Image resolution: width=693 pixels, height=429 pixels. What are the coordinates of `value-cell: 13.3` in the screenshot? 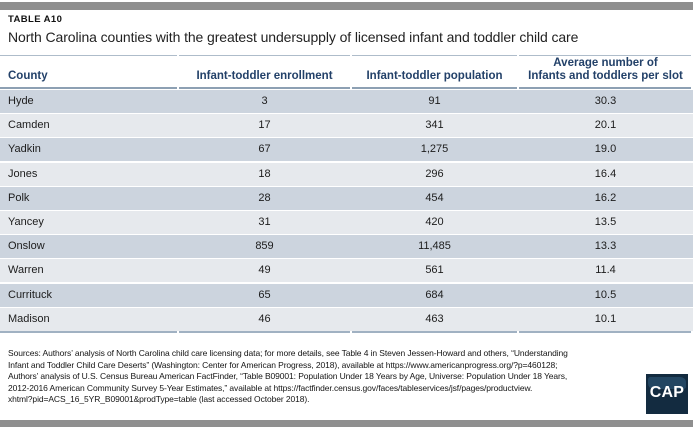 It's located at (605, 246).